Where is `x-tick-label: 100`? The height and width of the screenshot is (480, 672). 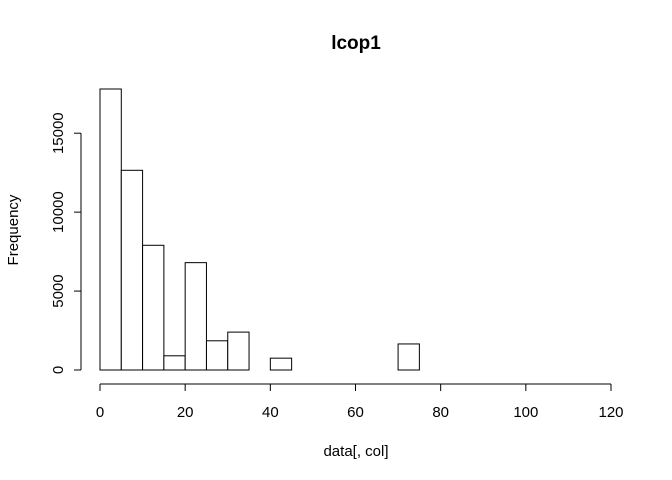
x-tick-label: 100 is located at coordinates (525, 412).